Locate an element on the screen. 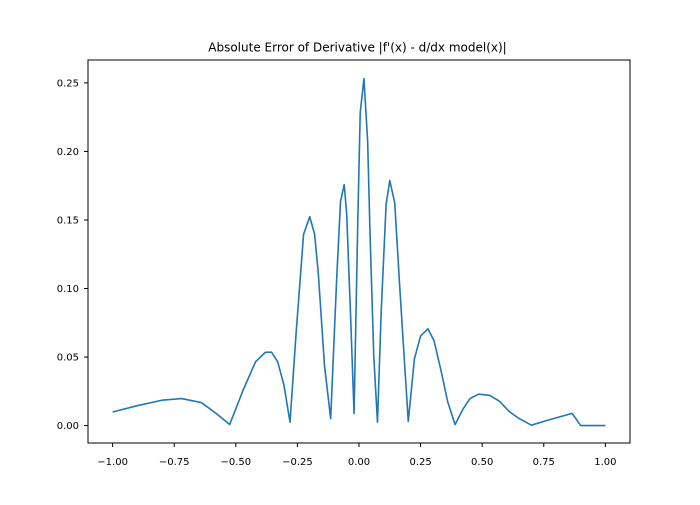  y-tick-label: 0.10 is located at coordinates (68, 289).